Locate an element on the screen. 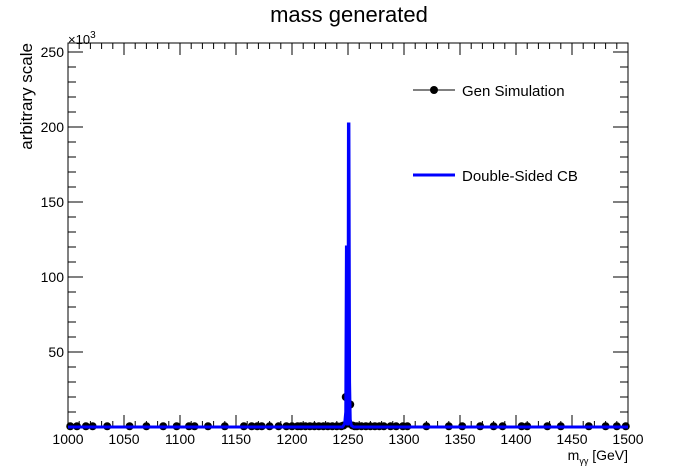 The image size is (698, 474). x-tick-label: 1150 is located at coordinates (236, 439).